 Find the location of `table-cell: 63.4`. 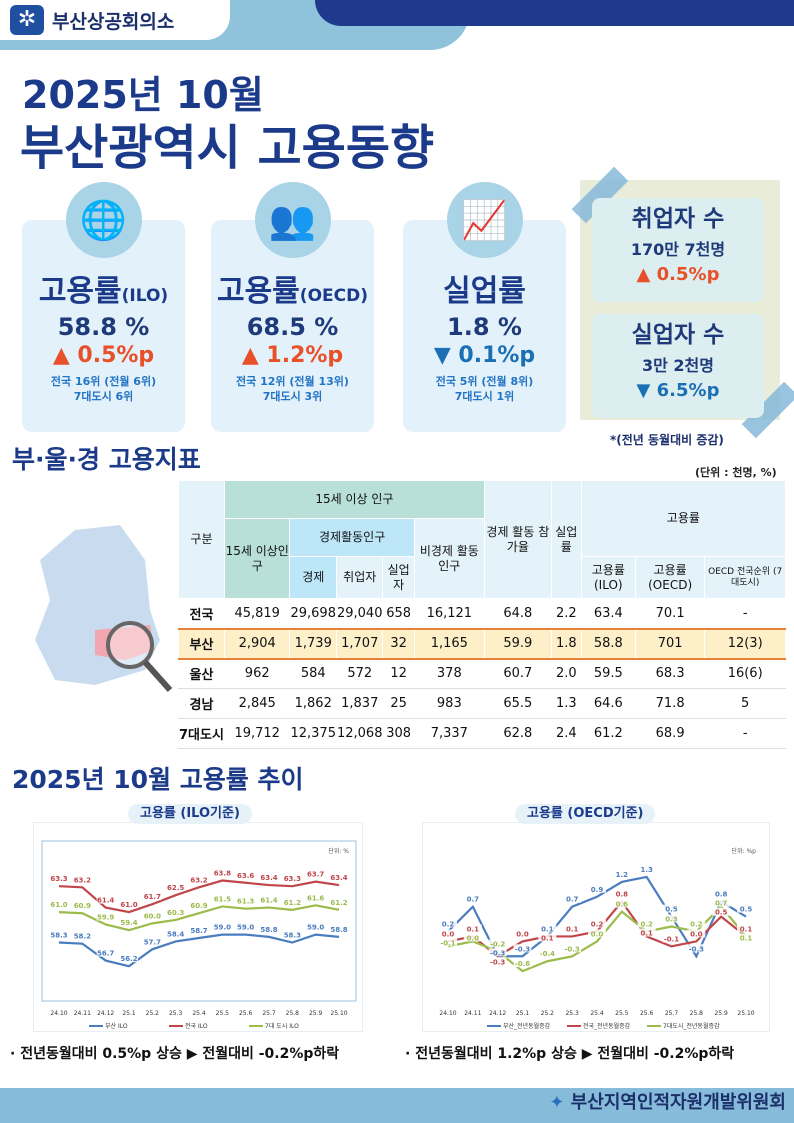

table-cell: 63.4 is located at coordinates (608, 613).